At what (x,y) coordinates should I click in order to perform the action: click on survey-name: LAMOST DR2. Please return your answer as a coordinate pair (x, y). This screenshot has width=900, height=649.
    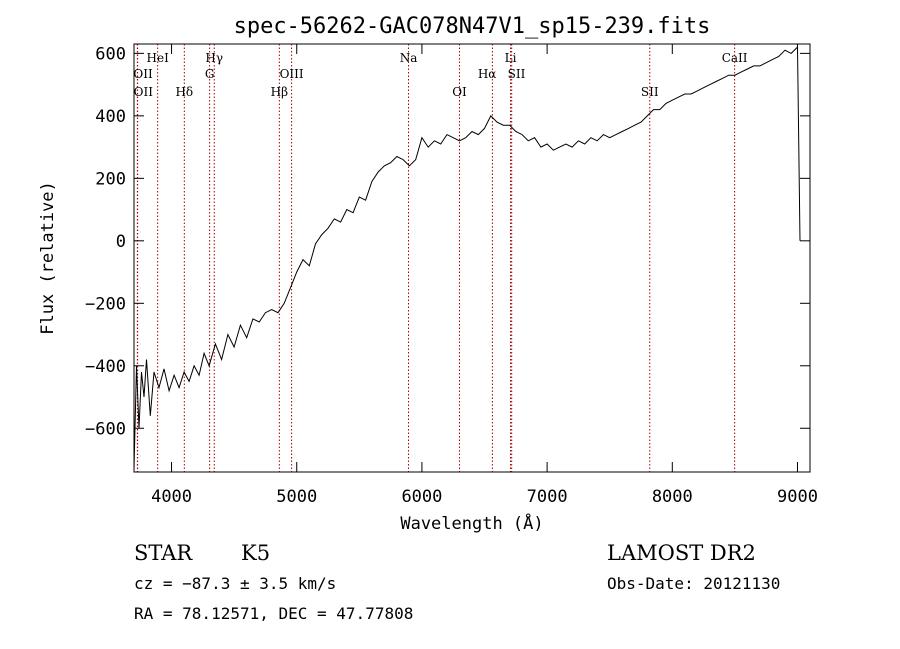
    Looking at the image, I should click on (681, 553).